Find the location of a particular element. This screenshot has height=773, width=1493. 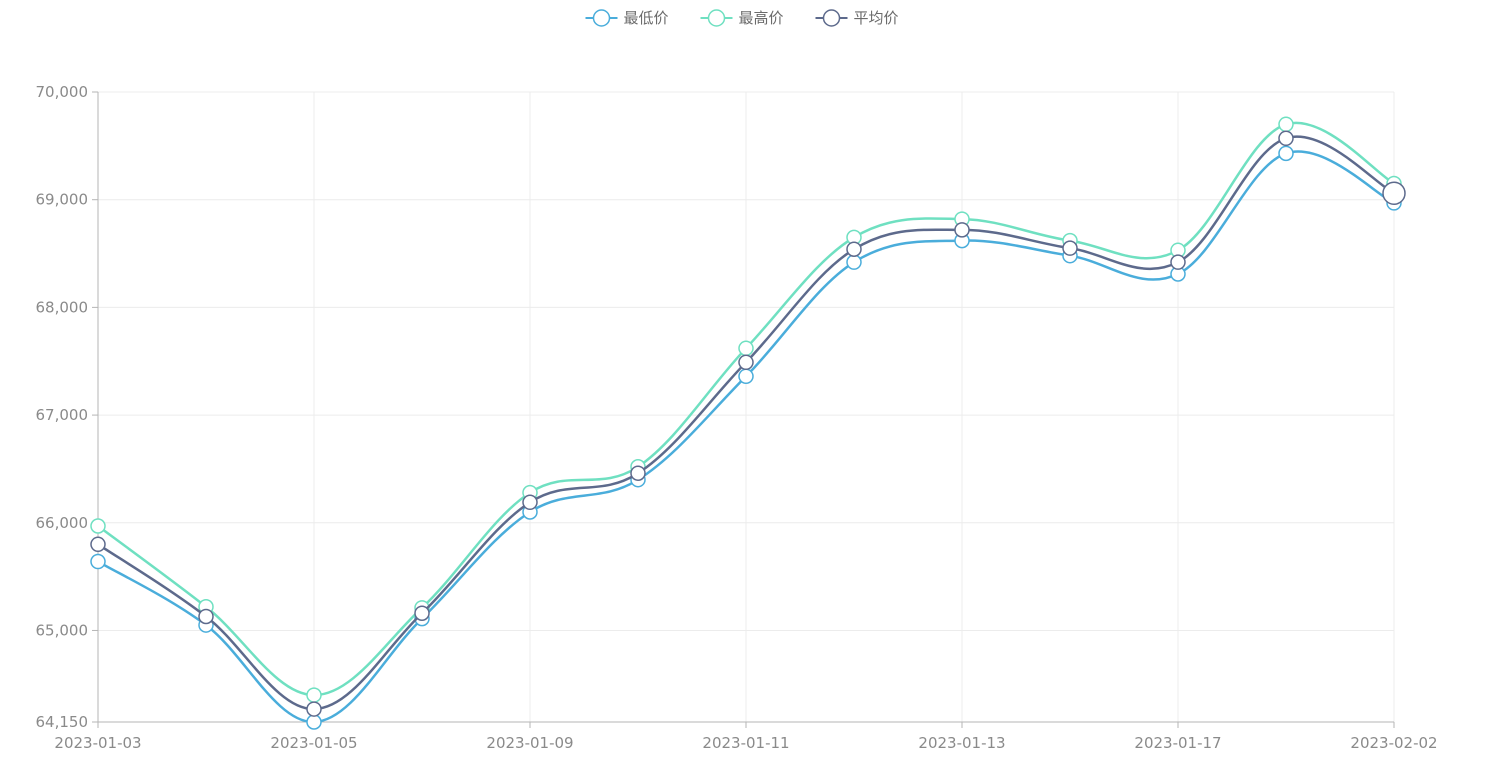

x-tick-label: 2023-01-05 is located at coordinates (313, 743).